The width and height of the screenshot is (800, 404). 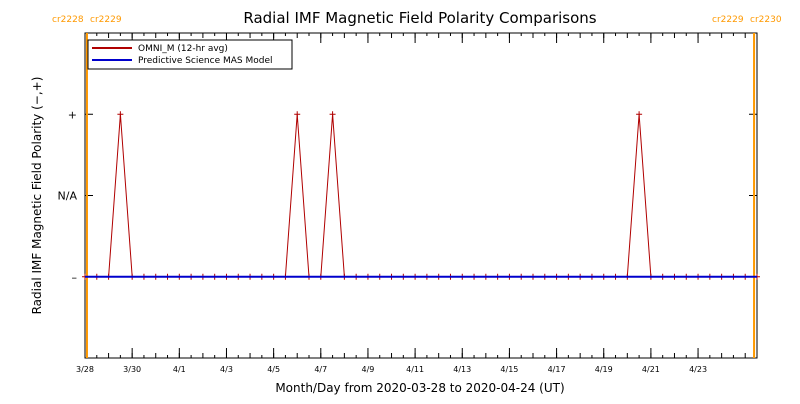 What do you see at coordinates (179, 369) in the screenshot?
I see `x-tick-label: 4/1` at bounding box center [179, 369].